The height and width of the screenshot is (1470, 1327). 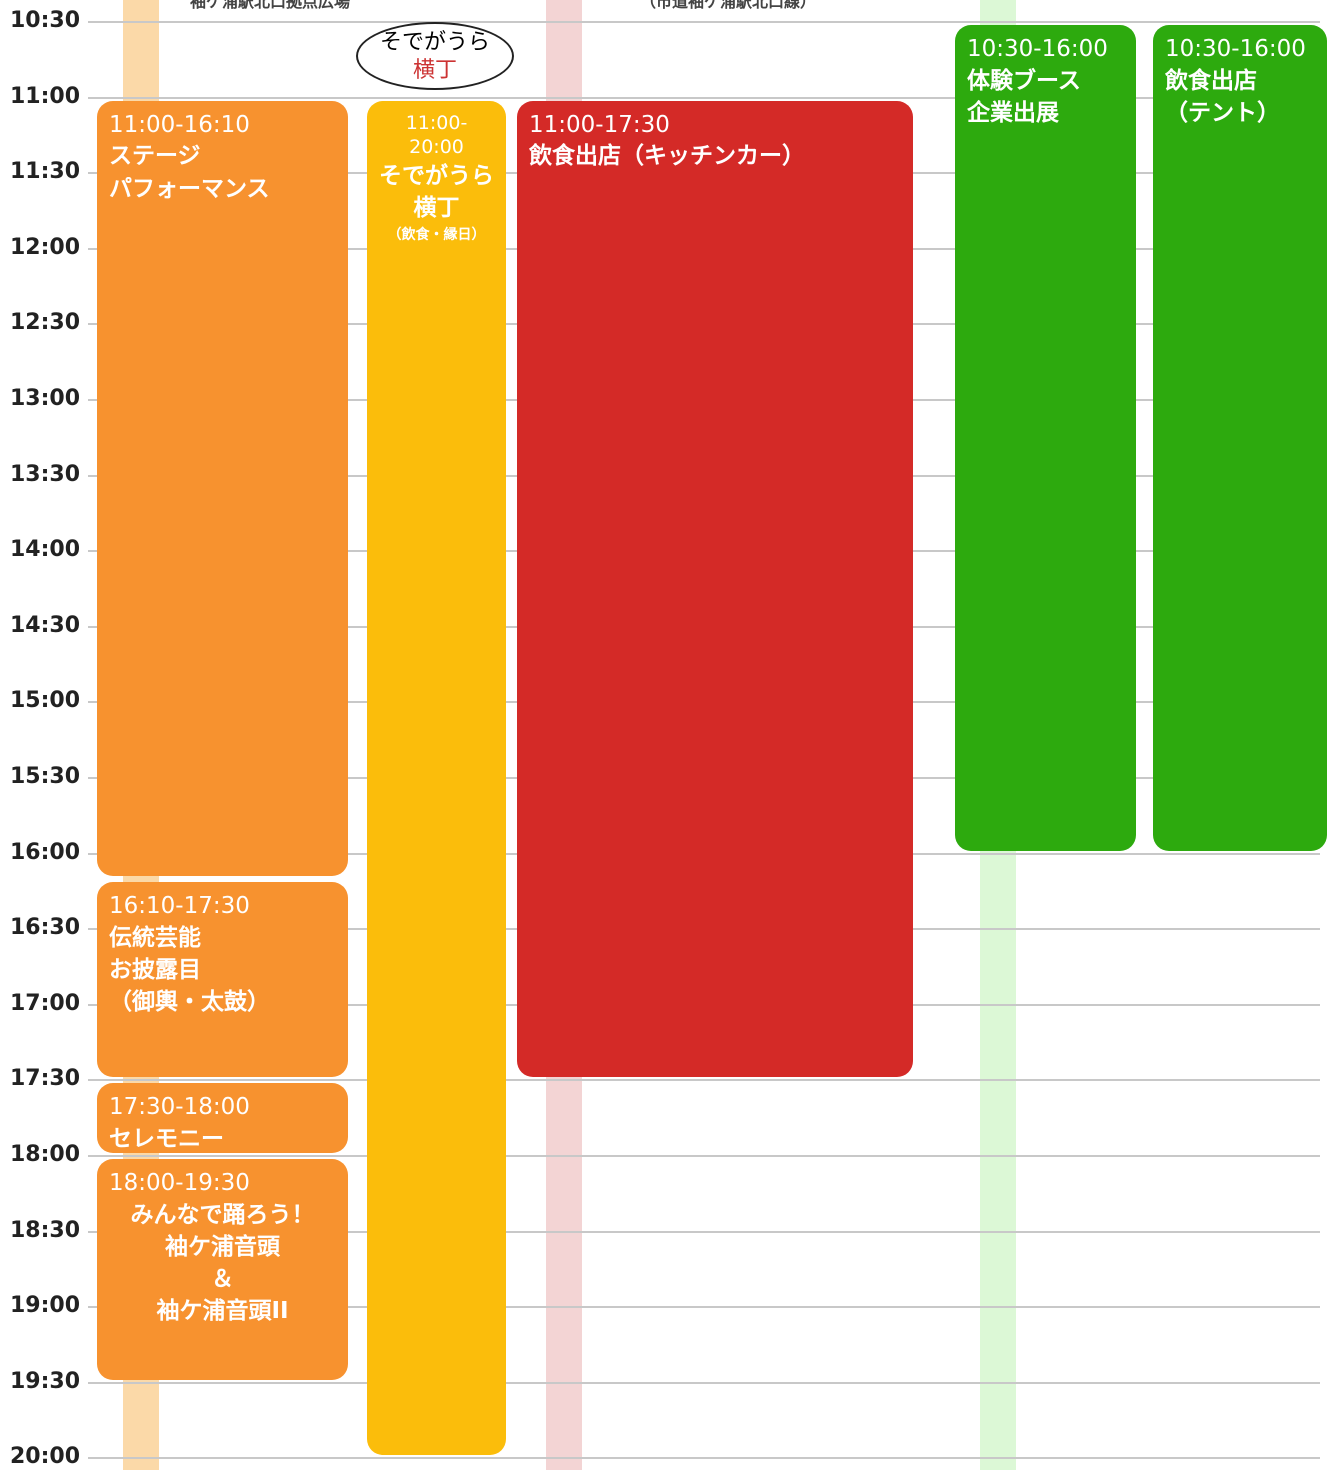 What do you see at coordinates (222, 1279) in the screenshot?
I see `event-label: ＆` at bounding box center [222, 1279].